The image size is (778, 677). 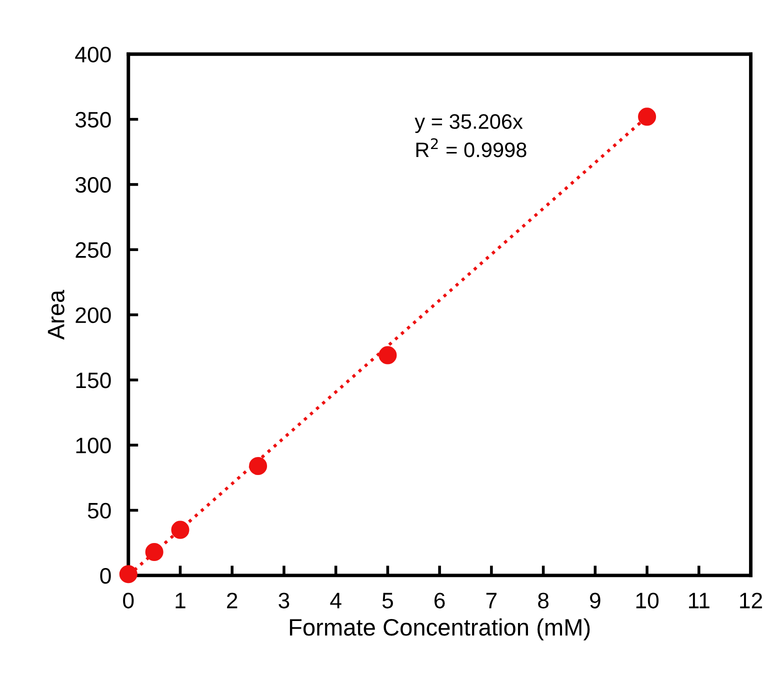 I want to click on x-axis-title: Formate Concentration (mM), so click(x=440, y=629).